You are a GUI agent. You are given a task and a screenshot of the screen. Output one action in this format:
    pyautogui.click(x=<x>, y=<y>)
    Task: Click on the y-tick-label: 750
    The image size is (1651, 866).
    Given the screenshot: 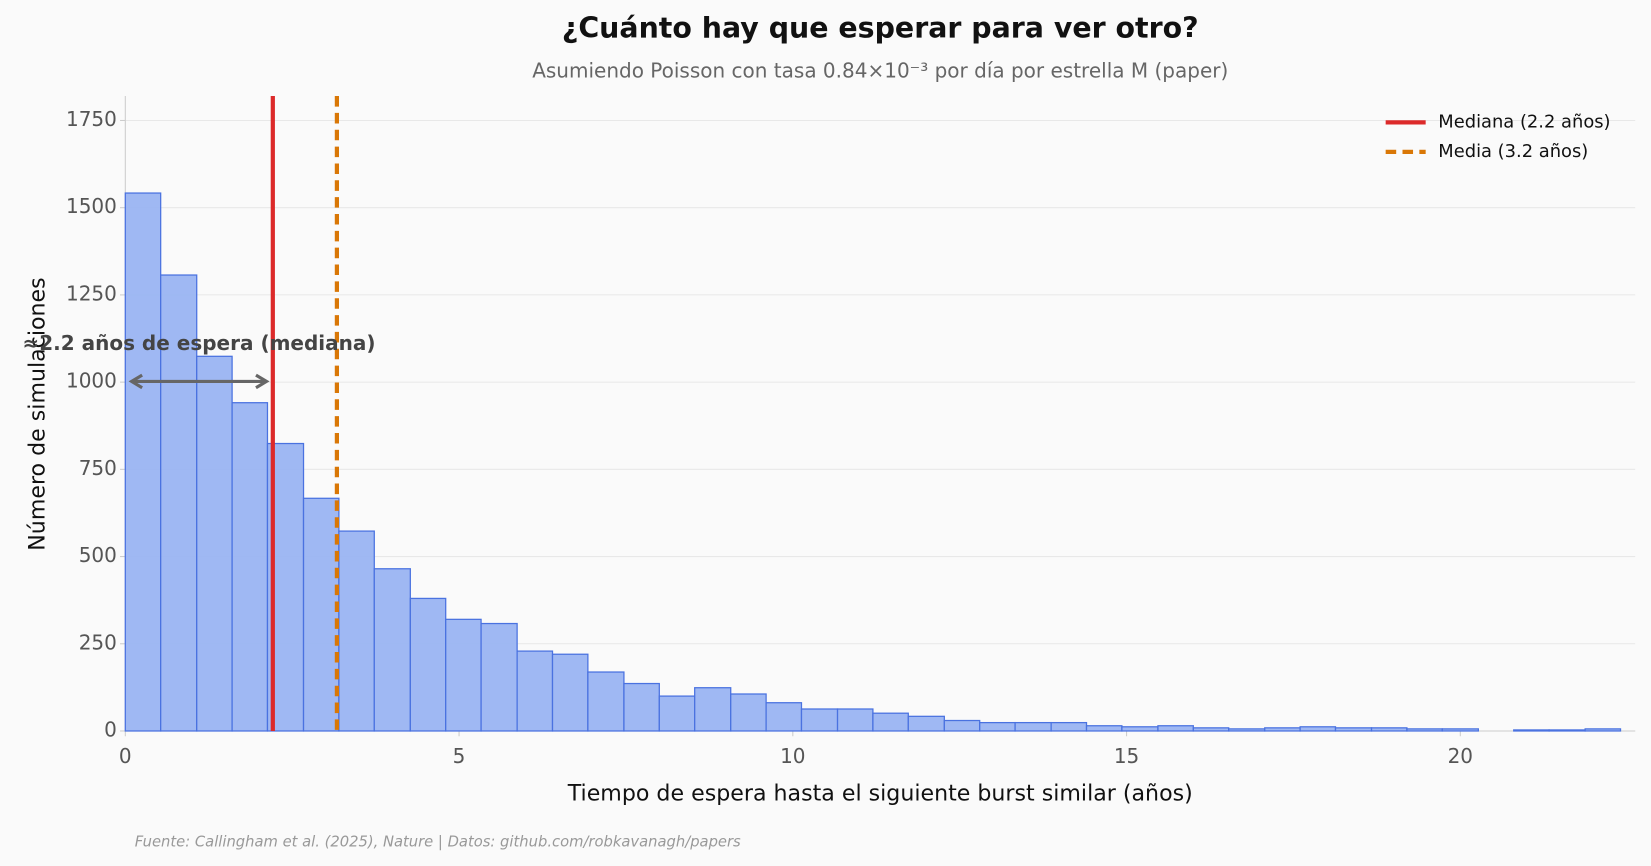 What is the action you would take?
    pyautogui.click(x=98, y=468)
    